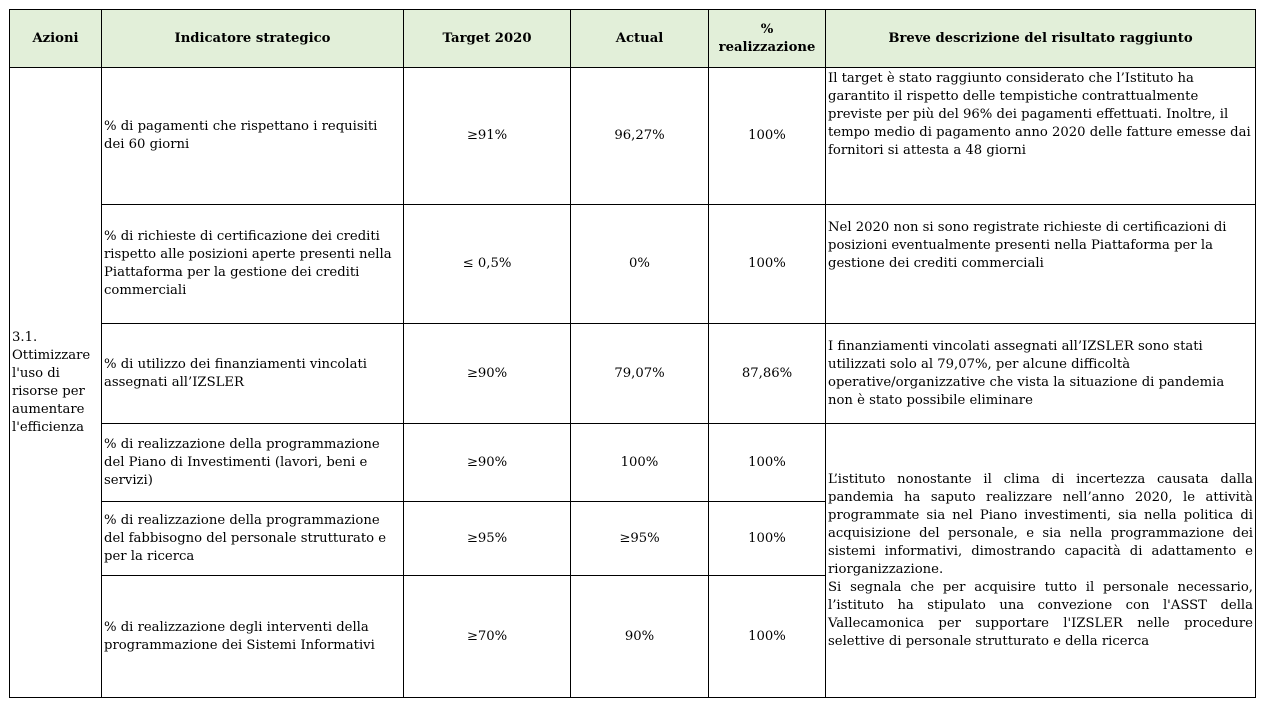  Describe the element at coordinates (487, 538) in the screenshot. I see `target-cell: ≥95%` at that location.